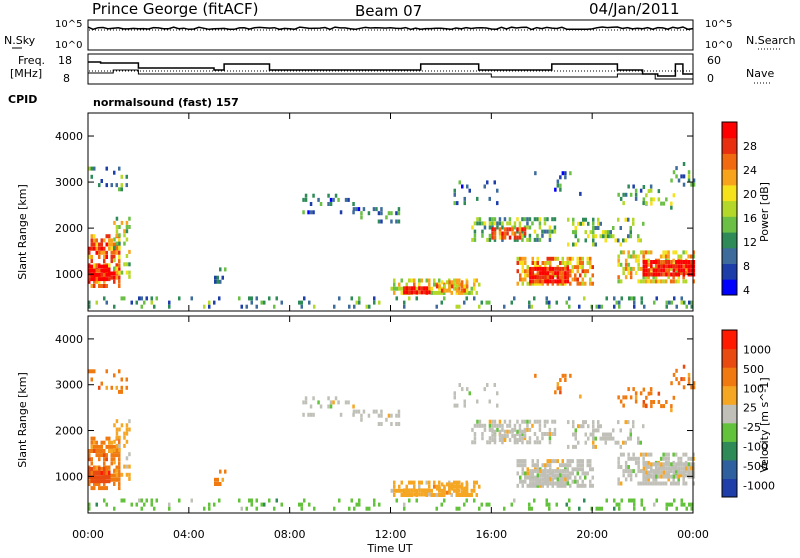 This screenshot has height=558, width=800. What do you see at coordinates (729, 488) in the screenshot?
I see `colorbar-segment` at bounding box center [729, 488].